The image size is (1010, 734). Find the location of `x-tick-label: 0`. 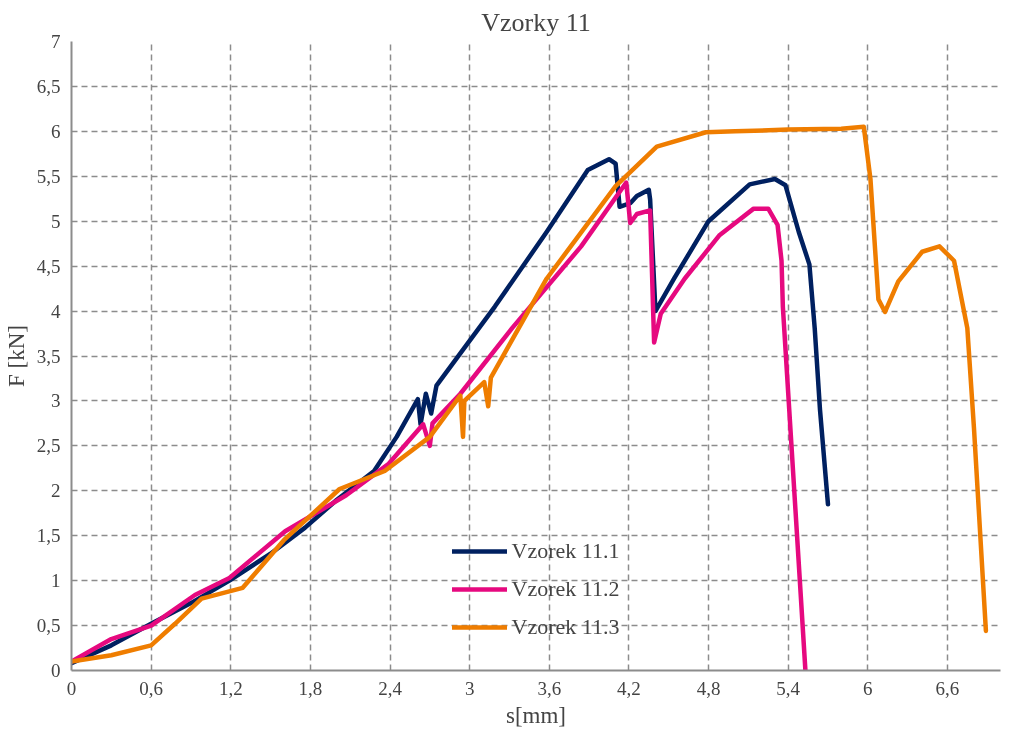

x-tick-label: 0 is located at coordinates (71, 688).